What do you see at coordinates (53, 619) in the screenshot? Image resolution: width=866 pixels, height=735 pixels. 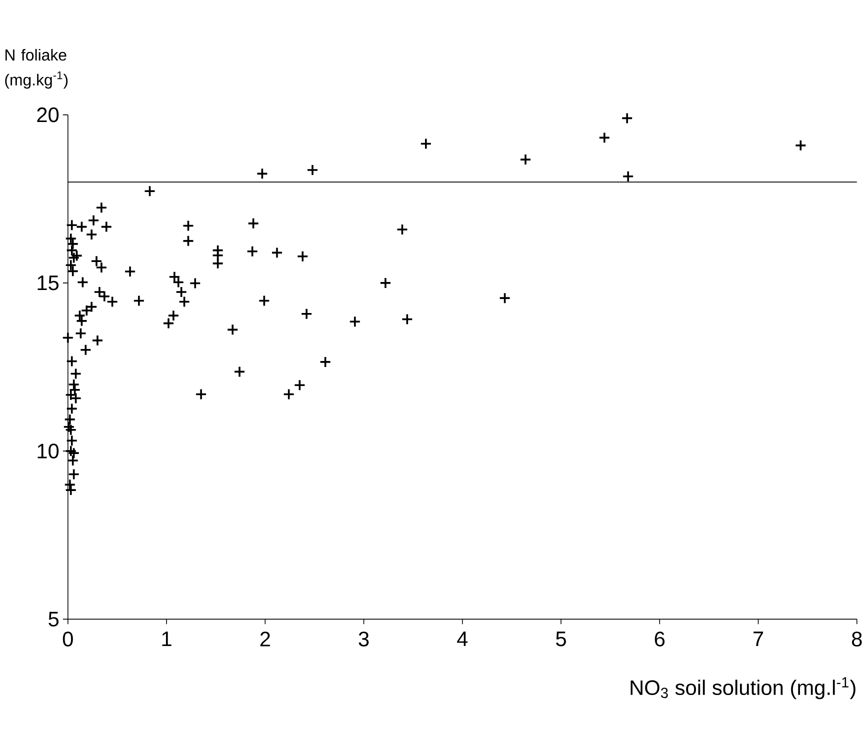 I see `y-tick-label: 5` at bounding box center [53, 619].